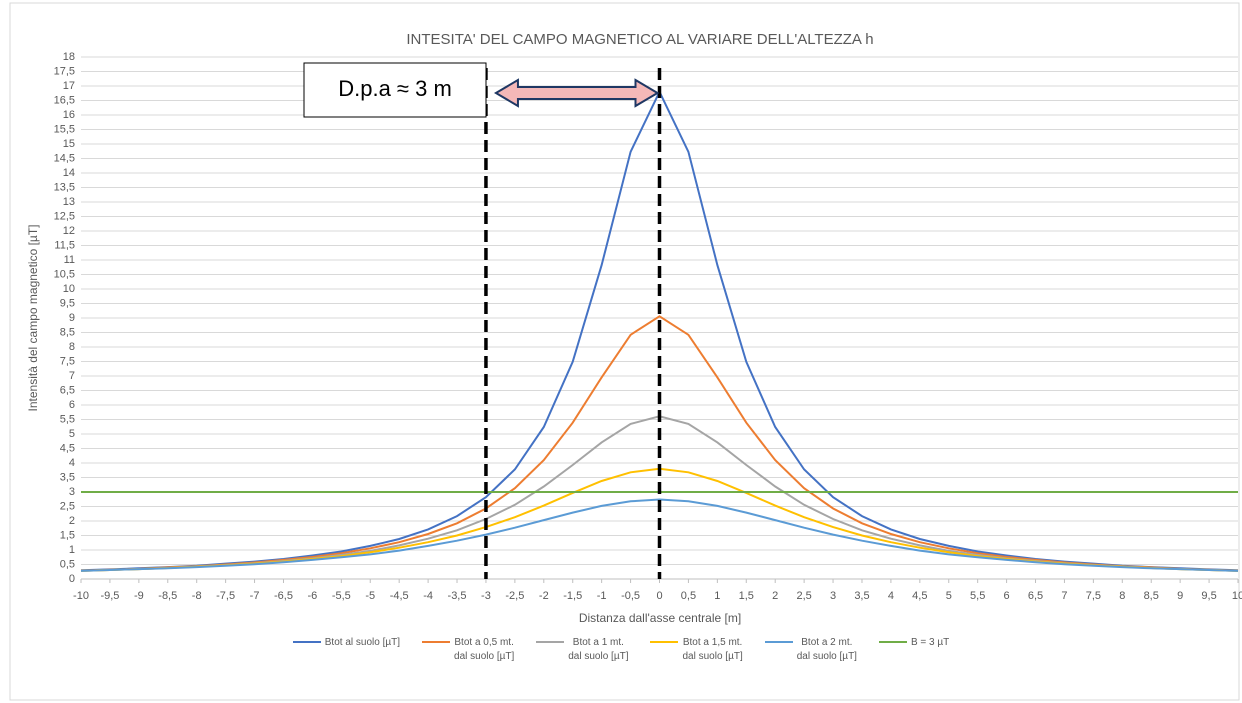  I want to click on y-tick-label: 4, so click(72, 463).